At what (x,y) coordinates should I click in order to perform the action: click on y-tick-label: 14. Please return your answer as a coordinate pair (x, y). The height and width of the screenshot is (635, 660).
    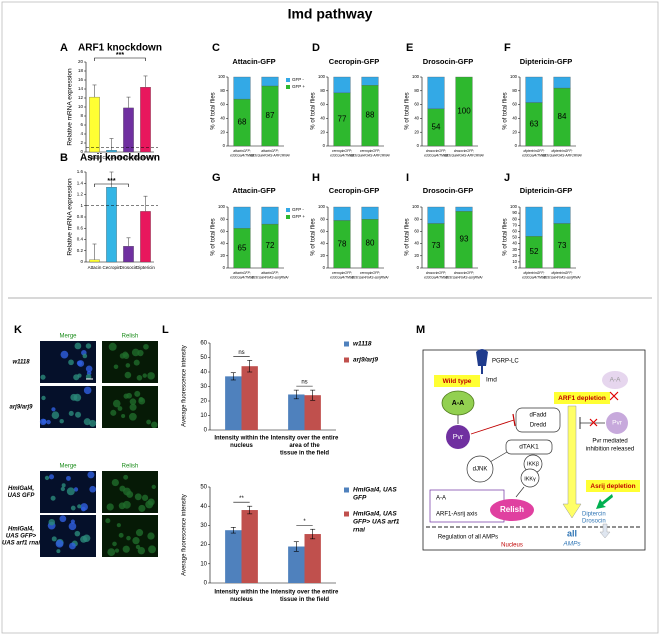
    Looking at the image, I should click on (81, 88).